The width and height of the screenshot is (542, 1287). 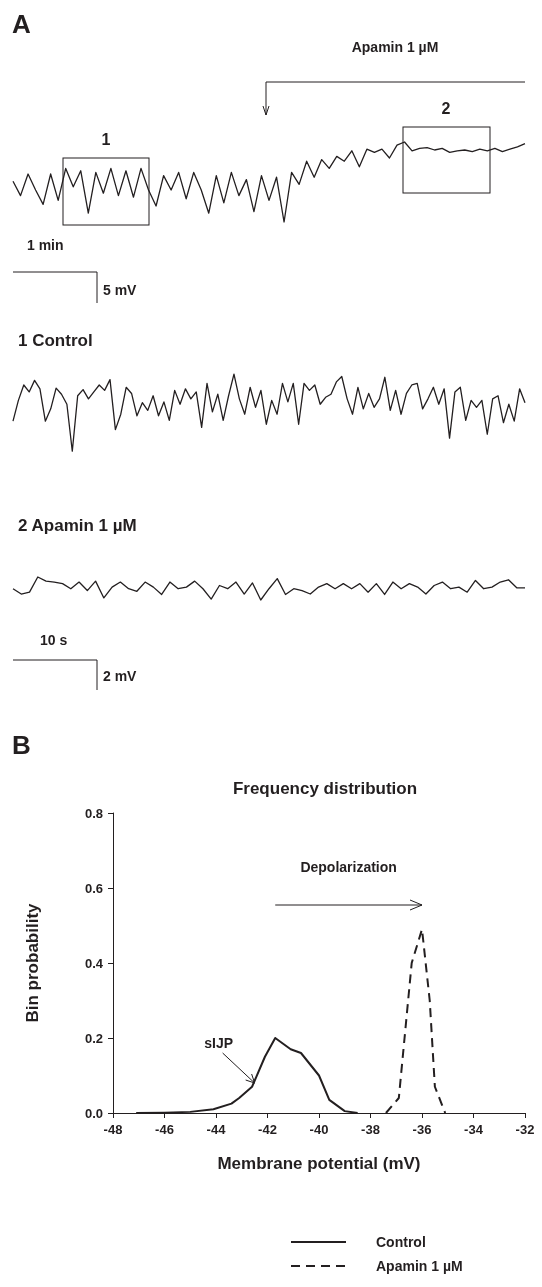 I want to click on text: 5 mV, so click(x=120, y=290).